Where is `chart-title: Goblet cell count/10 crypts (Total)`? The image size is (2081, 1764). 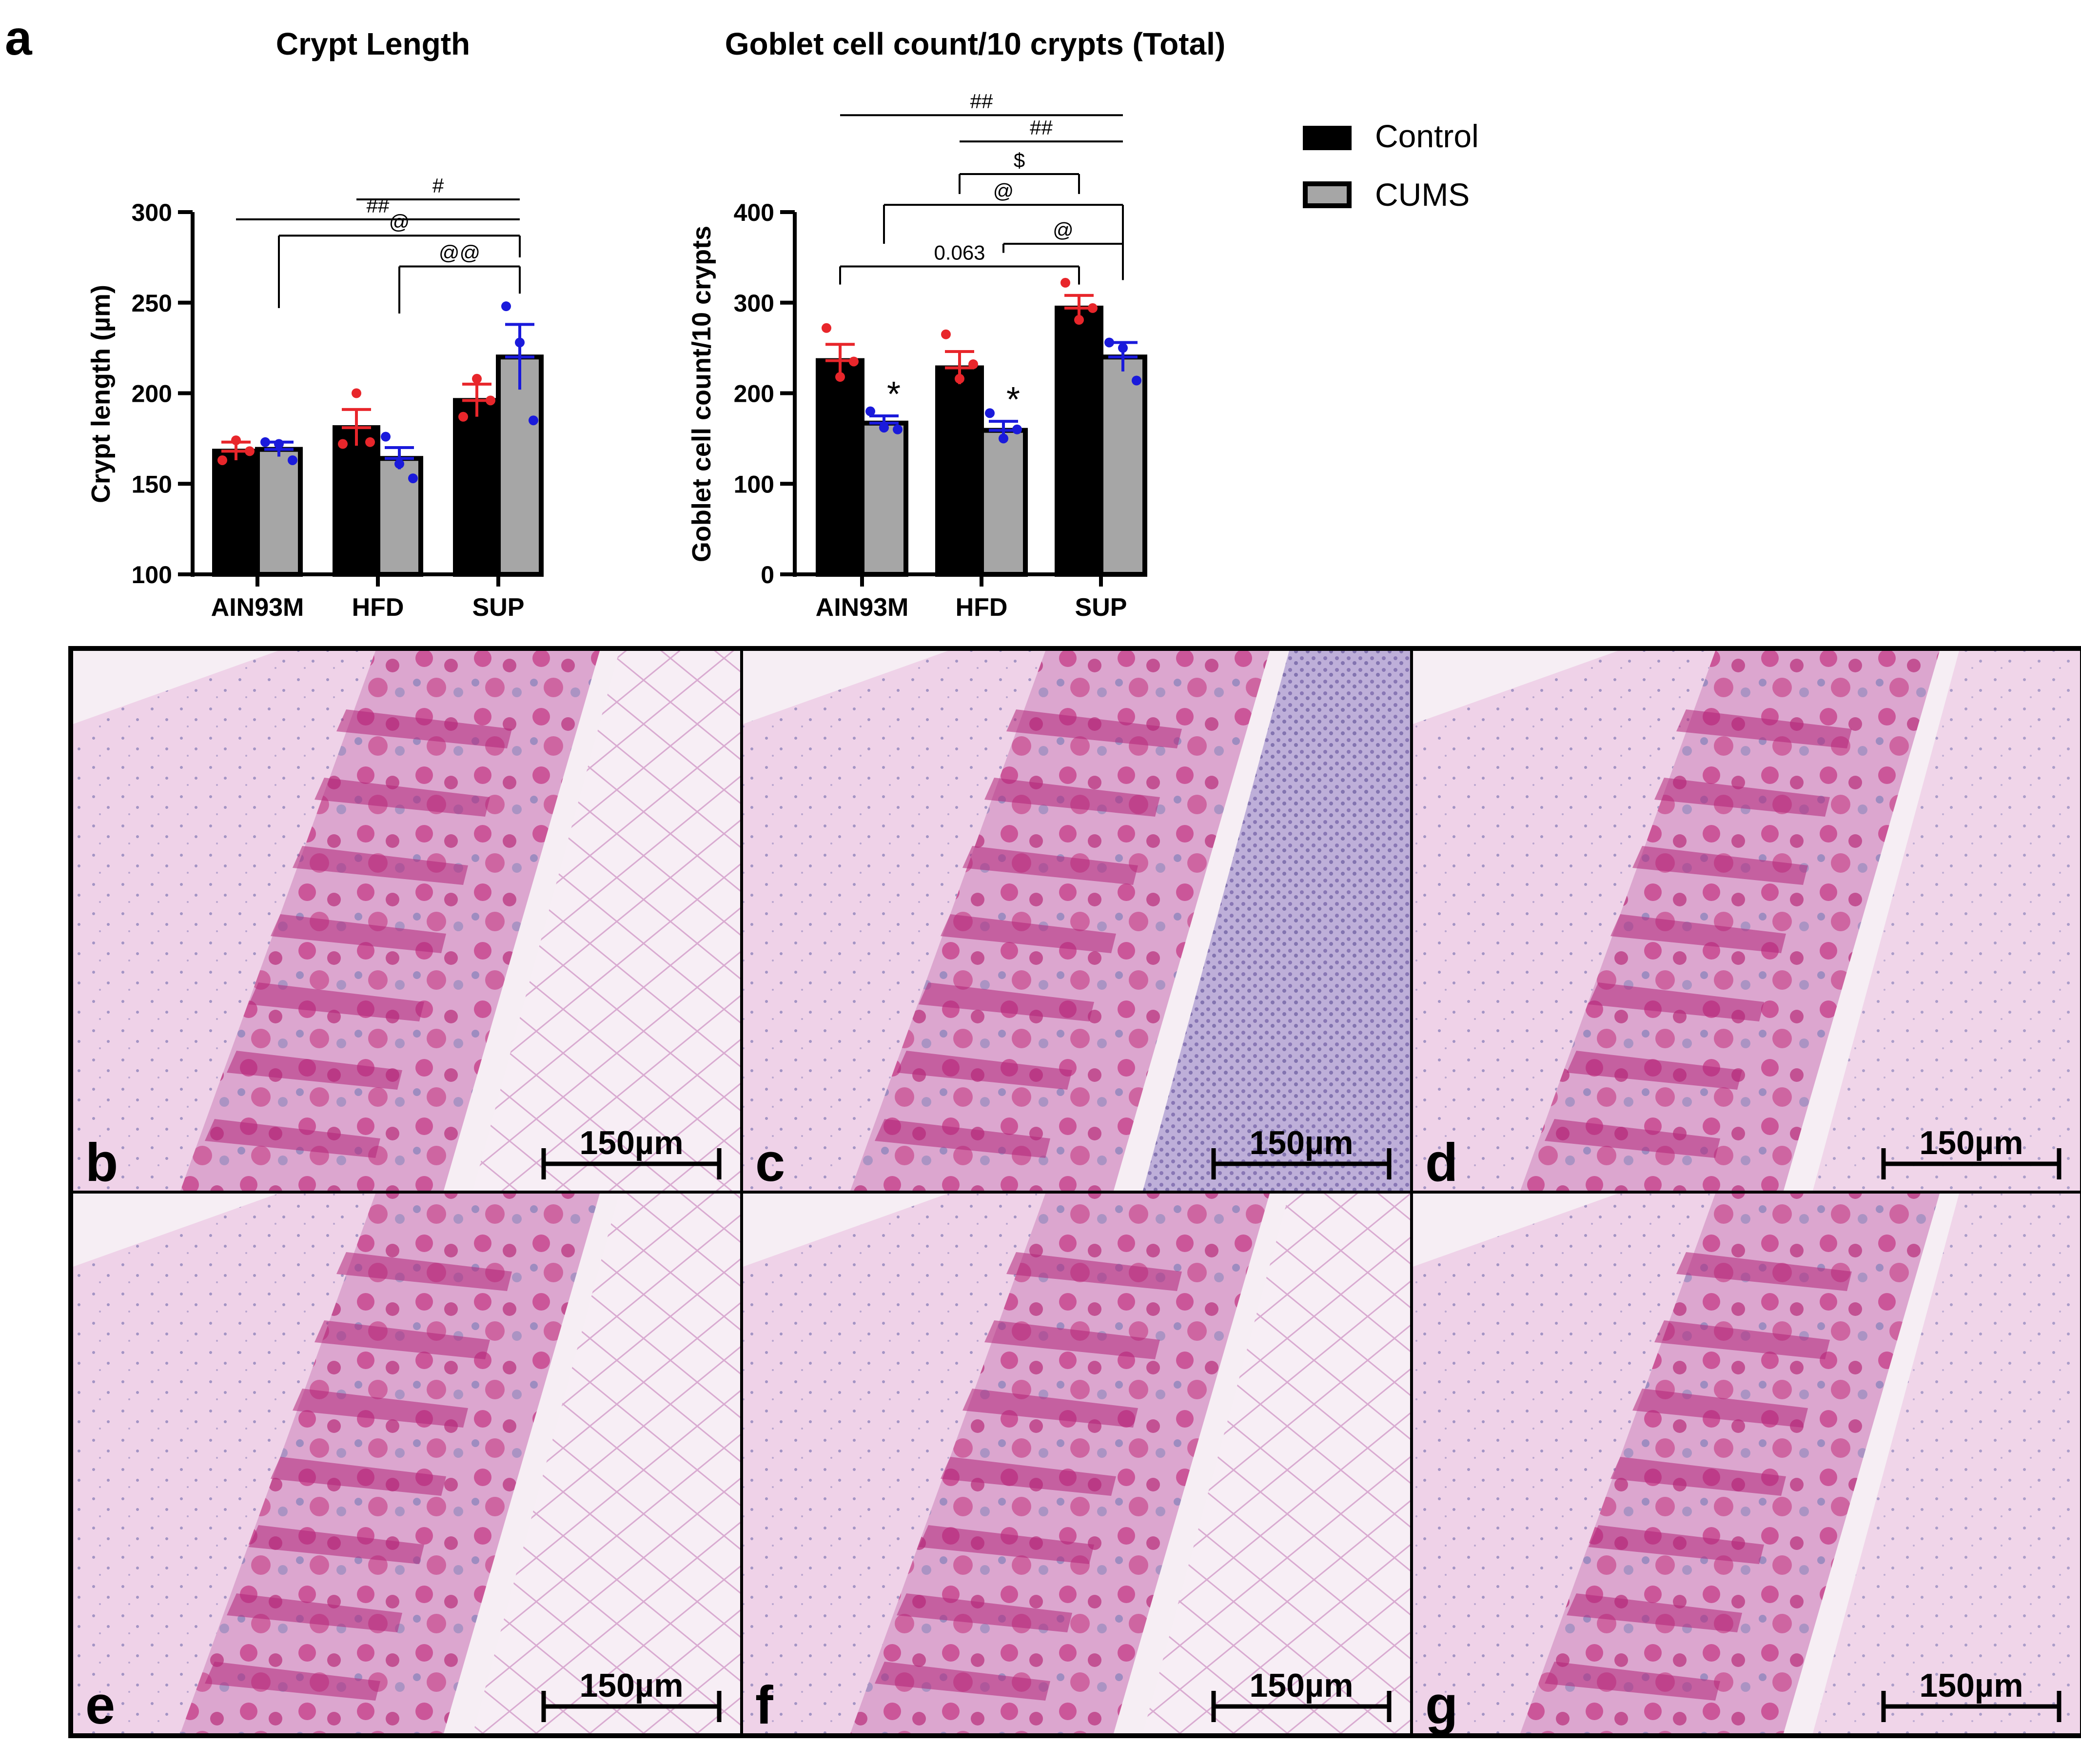 chart-title: Goblet cell count/10 crypts (Total) is located at coordinates (975, 43).